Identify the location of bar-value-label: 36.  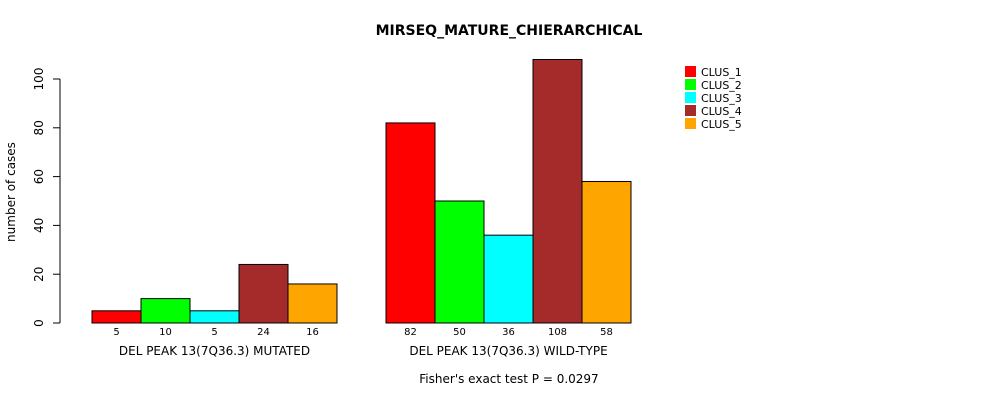
(508, 332).